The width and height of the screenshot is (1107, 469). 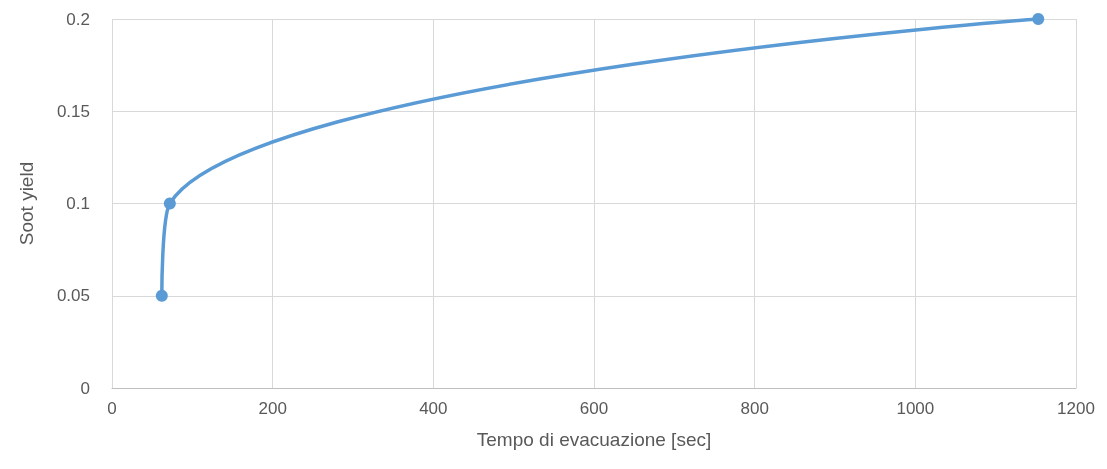 I want to click on x-axis-title: Tempo di evacuazione [sec], so click(x=594, y=439).